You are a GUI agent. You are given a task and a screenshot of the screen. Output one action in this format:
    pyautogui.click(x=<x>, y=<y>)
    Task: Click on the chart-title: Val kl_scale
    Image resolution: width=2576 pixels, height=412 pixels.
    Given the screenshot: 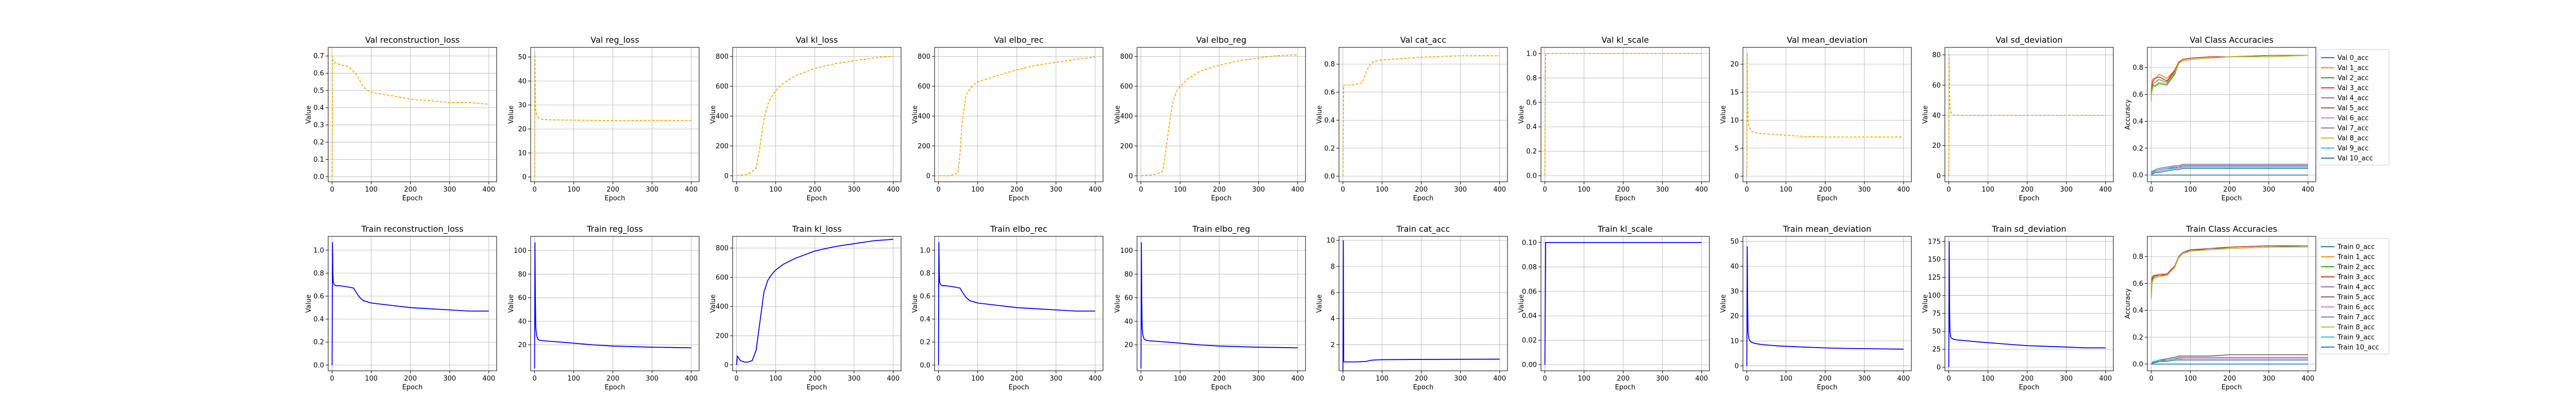 What is the action you would take?
    pyautogui.click(x=1625, y=40)
    